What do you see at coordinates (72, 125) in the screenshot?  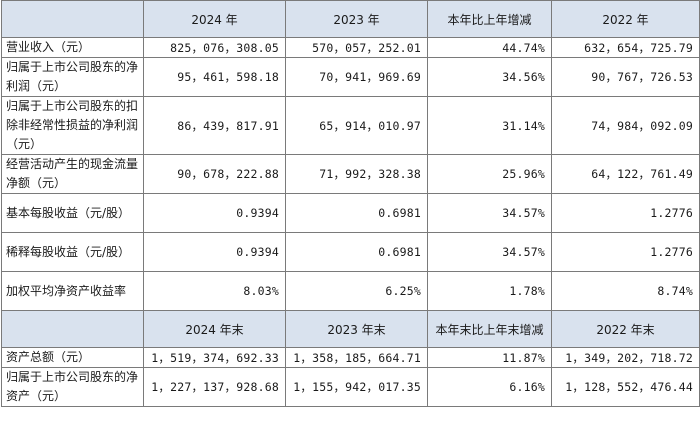 I see `row-label-net-profit-deducted: 归属于上市公司股东的扣除非经常性损益的净利润（元）` at bounding box center [72, 125].